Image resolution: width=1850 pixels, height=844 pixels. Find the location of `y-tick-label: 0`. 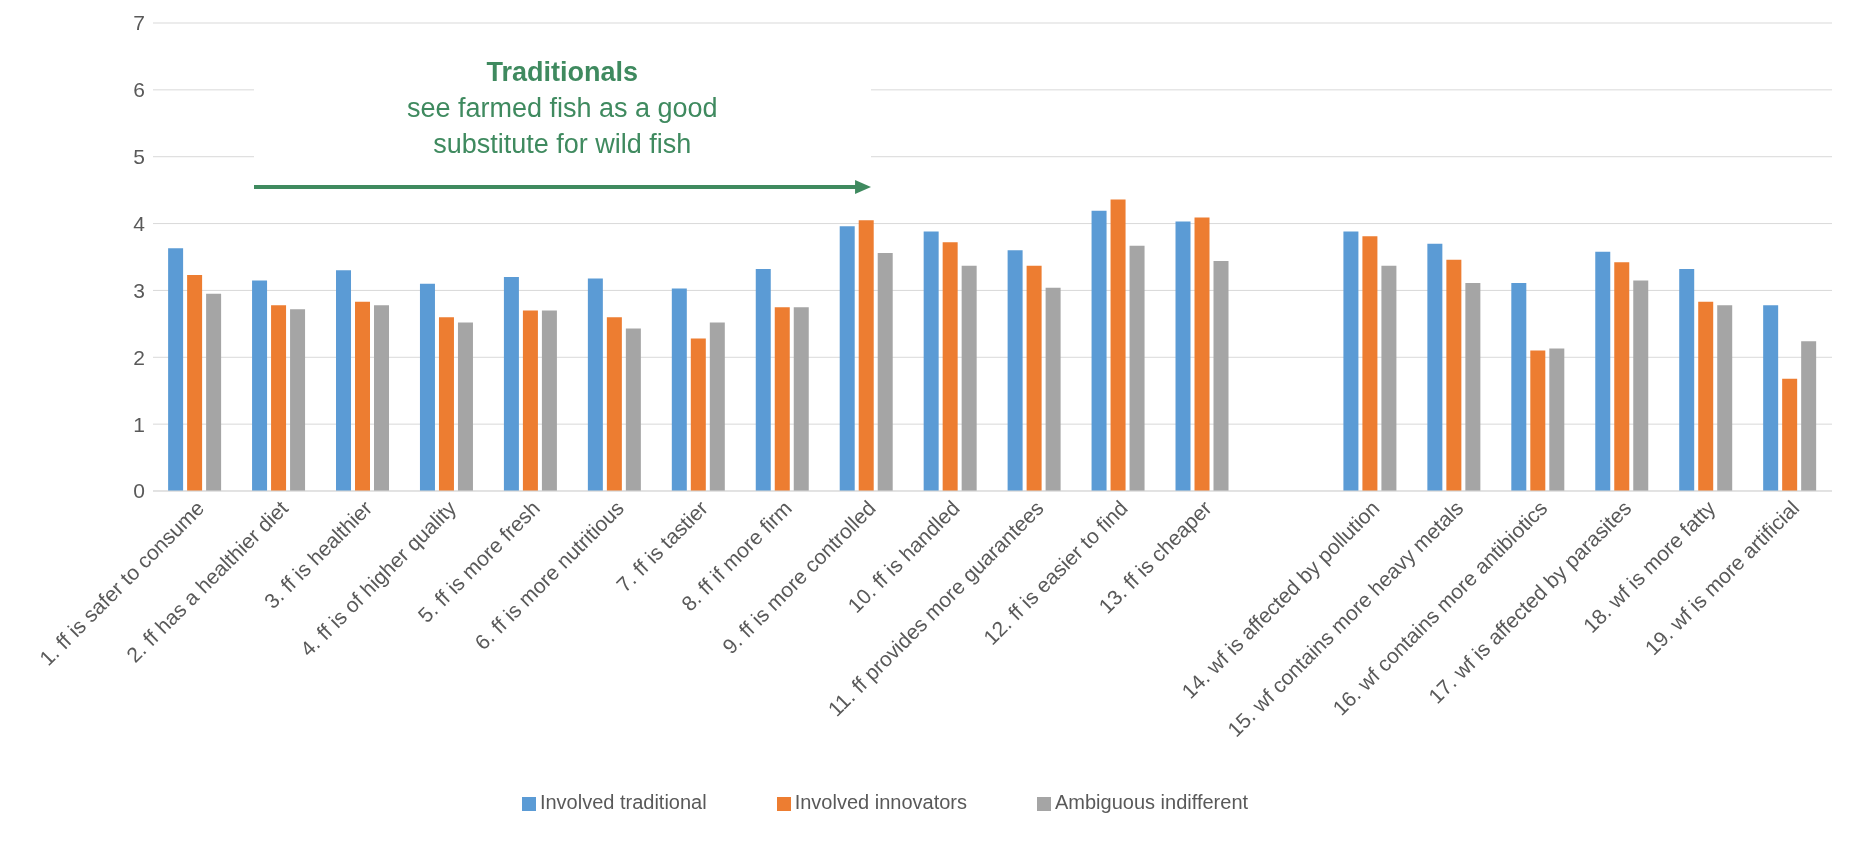

y-tick-label: 0 is located at coordinates (139, 491).